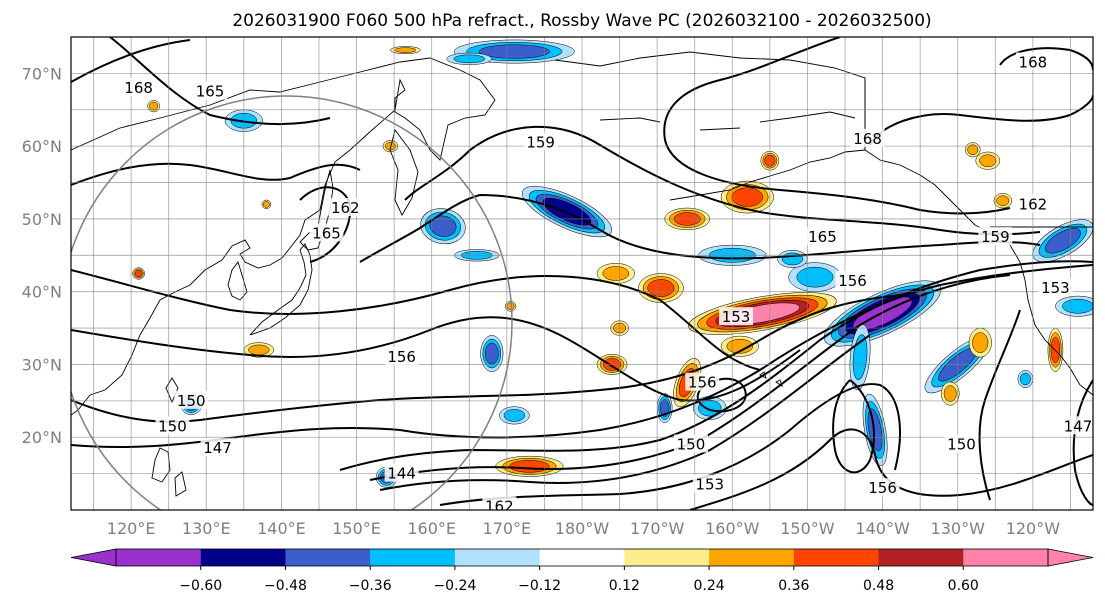 Image resolution: width=1105 pixels, height=604 pixels. Describe the element at coordinates (507, 528) in the screenshot. I see `lon-tick-label: 170°E` at that location.